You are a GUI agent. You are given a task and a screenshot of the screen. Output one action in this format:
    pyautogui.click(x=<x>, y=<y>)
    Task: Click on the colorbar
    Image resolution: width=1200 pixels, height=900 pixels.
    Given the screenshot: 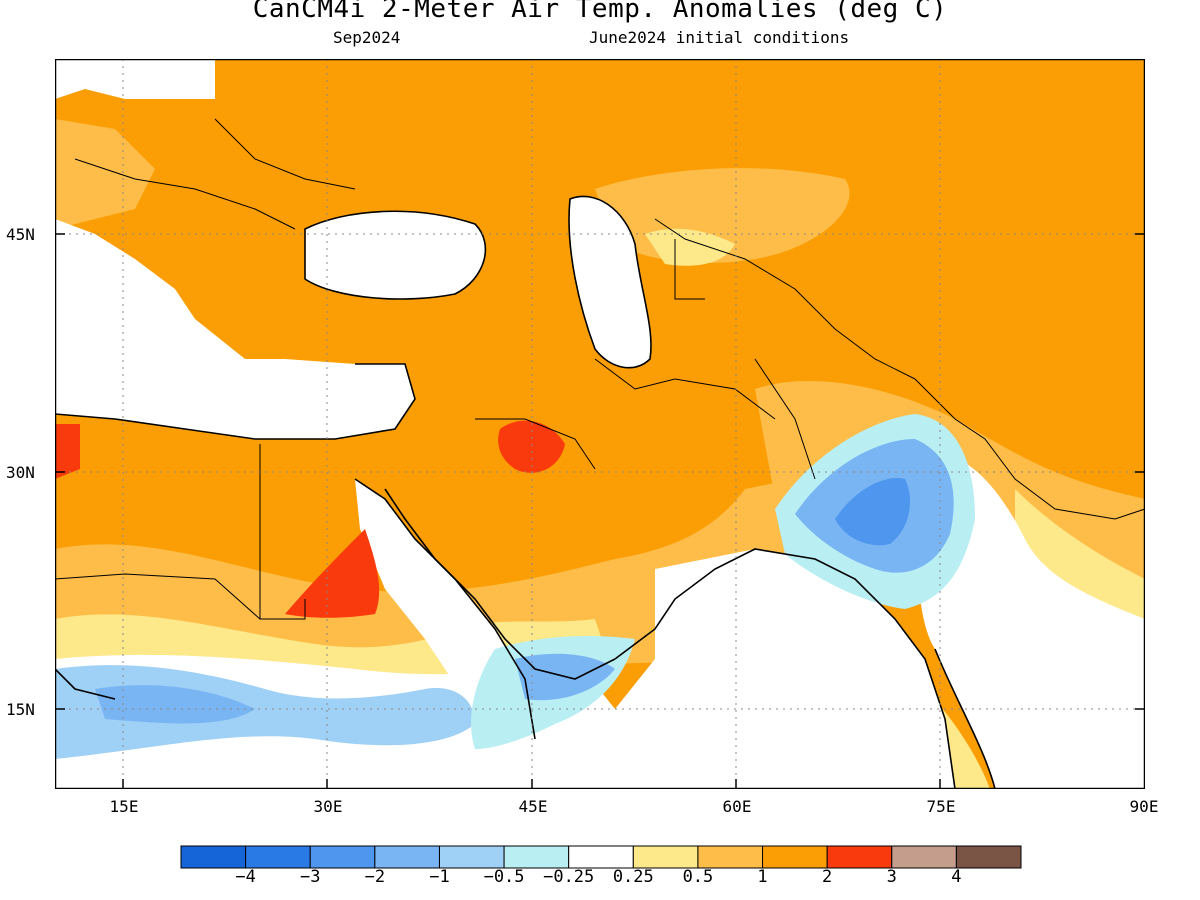 What is the action you would take?
    pyautogui.click(x=601, y=857)
    